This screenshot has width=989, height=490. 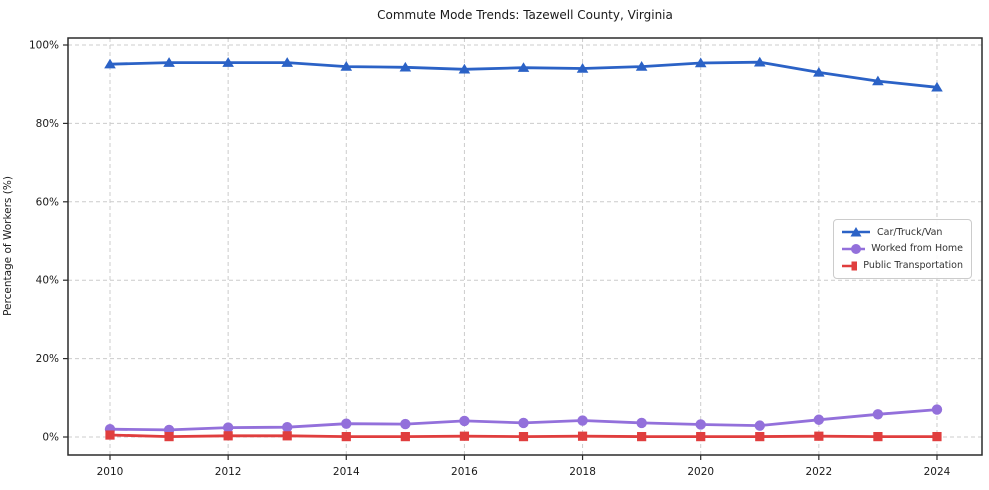 I want to click on legend-swatch-square-icon, so click(x=850, y=266).